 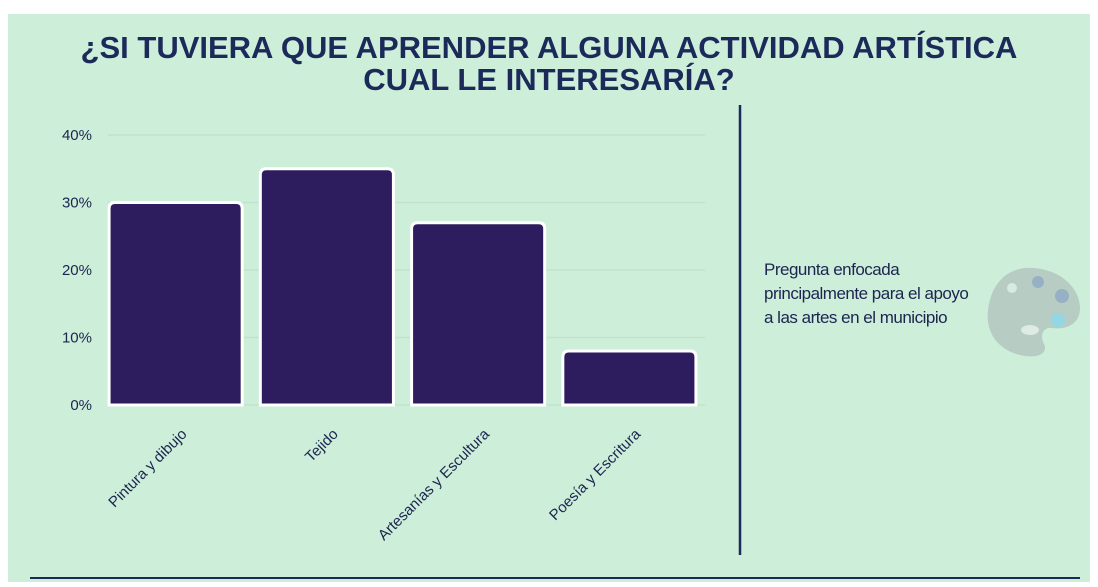 What do you see at coordinates (1033, 312) in the screenshot?
I see `palette-icon` at bounding box center [1033, 312].